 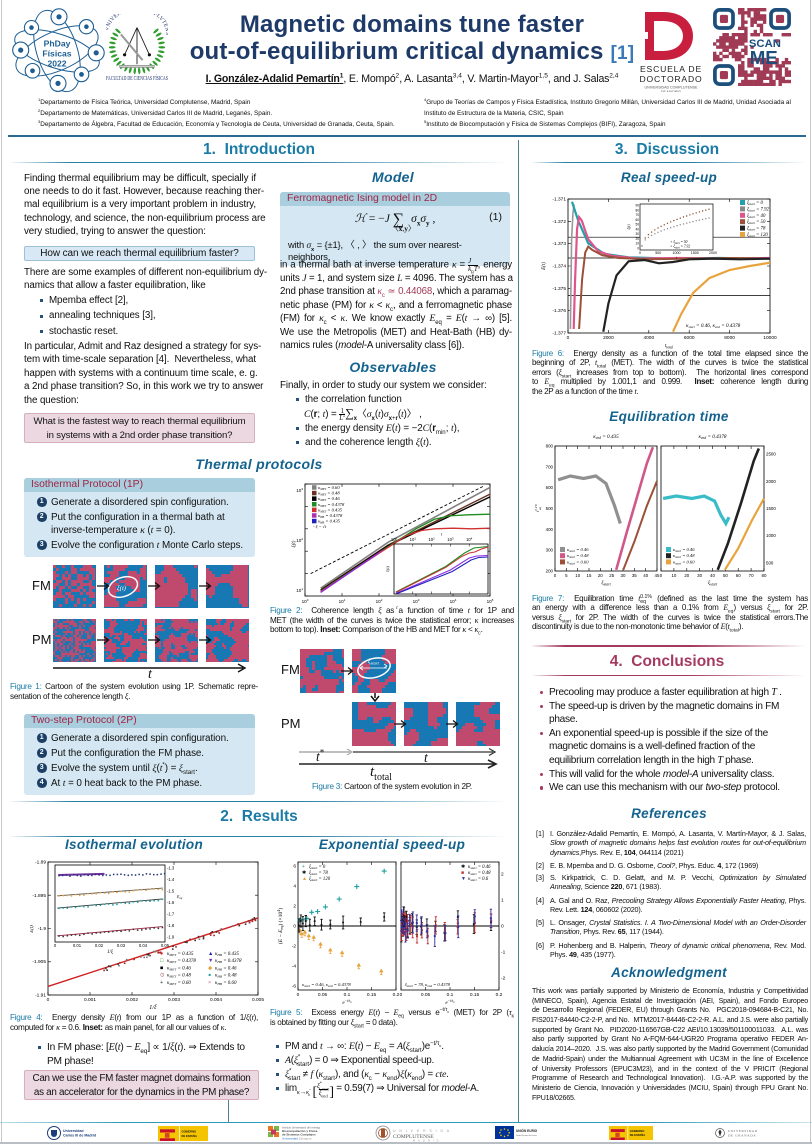 I want to click on svg-text: κstart = 0.46, so click(x=578, y=550).